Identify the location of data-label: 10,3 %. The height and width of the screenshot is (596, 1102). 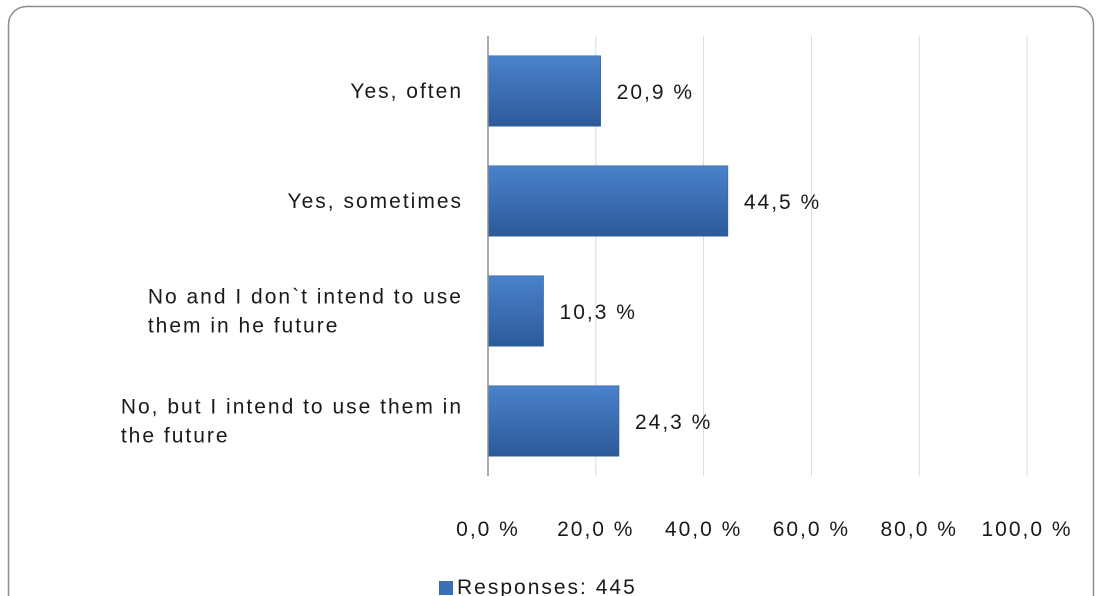
(598, 312).